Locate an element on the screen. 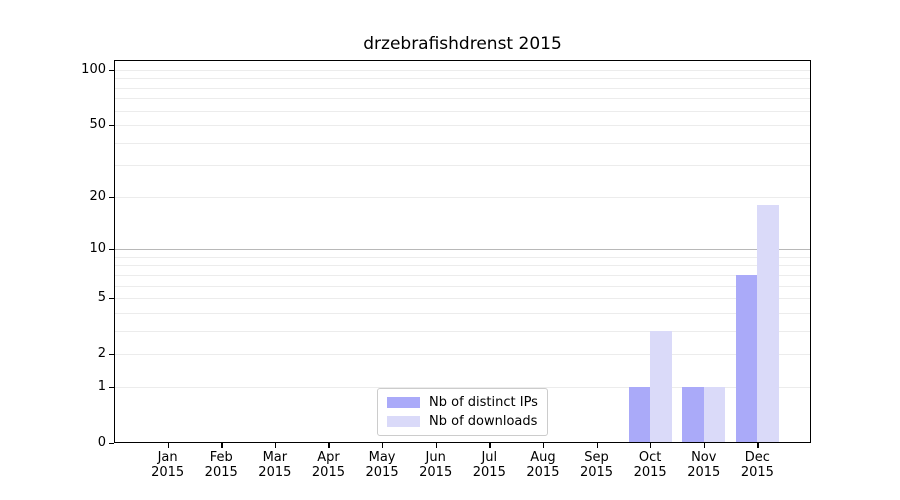 The height and width of the screenshot is (500, 900). x-tick-label: Feb 2015 is located at coordinates (221, 465).